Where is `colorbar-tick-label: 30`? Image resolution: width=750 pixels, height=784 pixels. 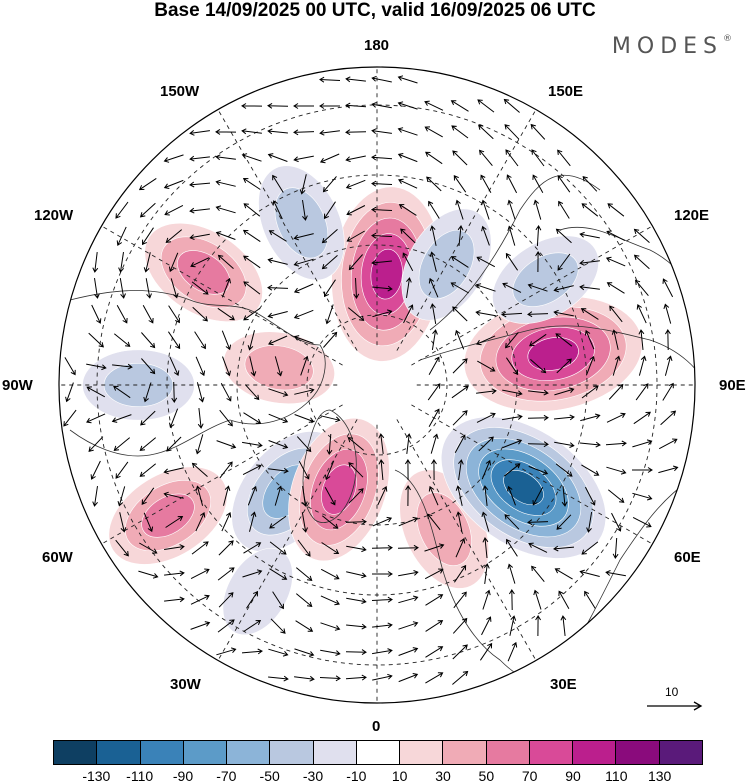
colorbar-tick-label: 30 is located at coordinates (443, 776).